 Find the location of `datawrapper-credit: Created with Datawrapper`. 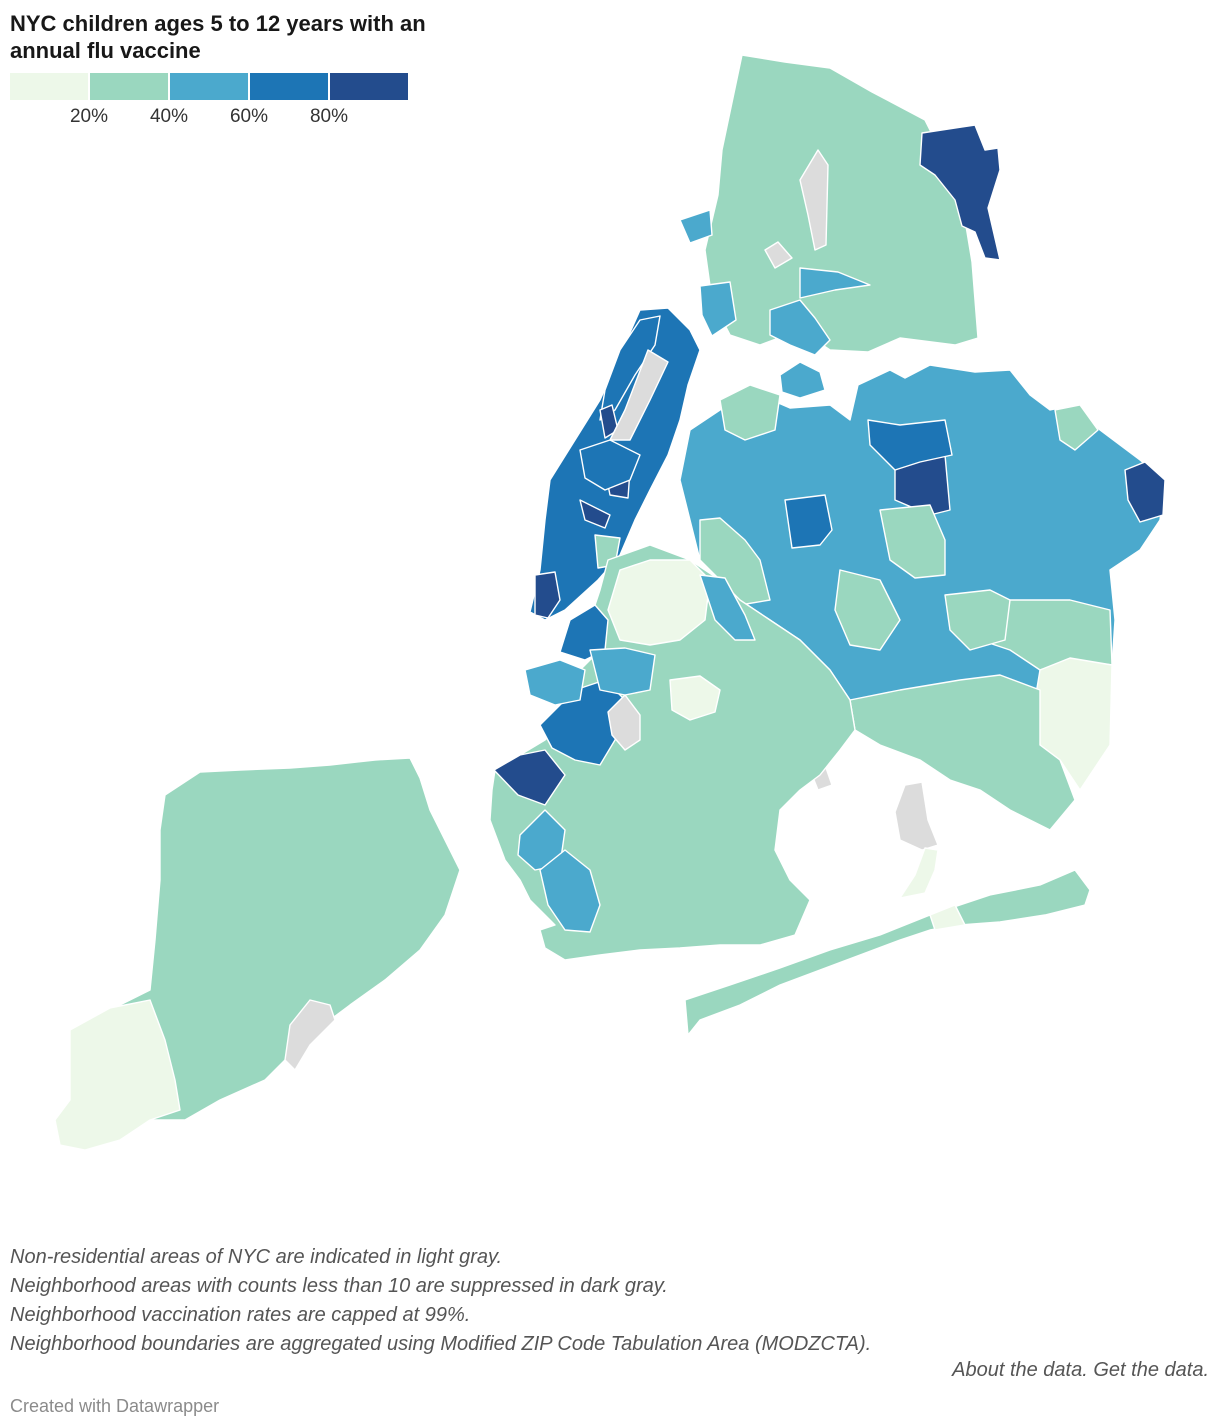

datawrapper-credit: Created with Datawrapper is located at coordinates (115, 1406).